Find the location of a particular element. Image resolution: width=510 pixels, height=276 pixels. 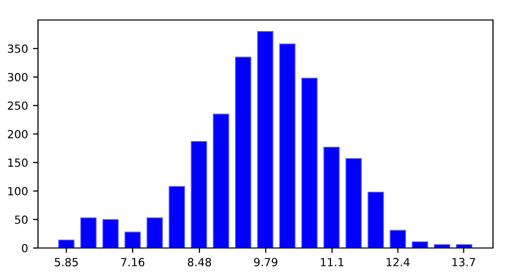

x-tick-label: 13.7 is located at coordinates (464, 262).